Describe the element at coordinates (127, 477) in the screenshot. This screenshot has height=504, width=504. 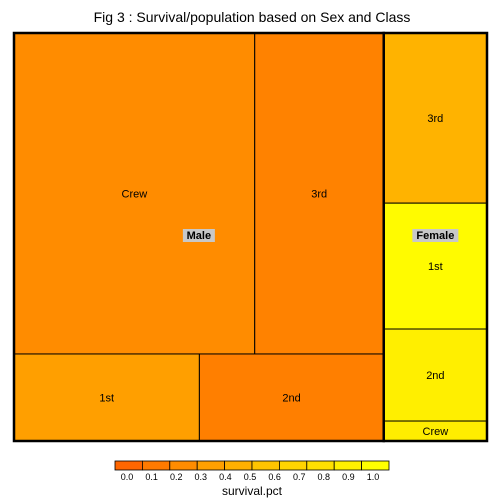
I see `legend-tick-label: 0.0` at that location.